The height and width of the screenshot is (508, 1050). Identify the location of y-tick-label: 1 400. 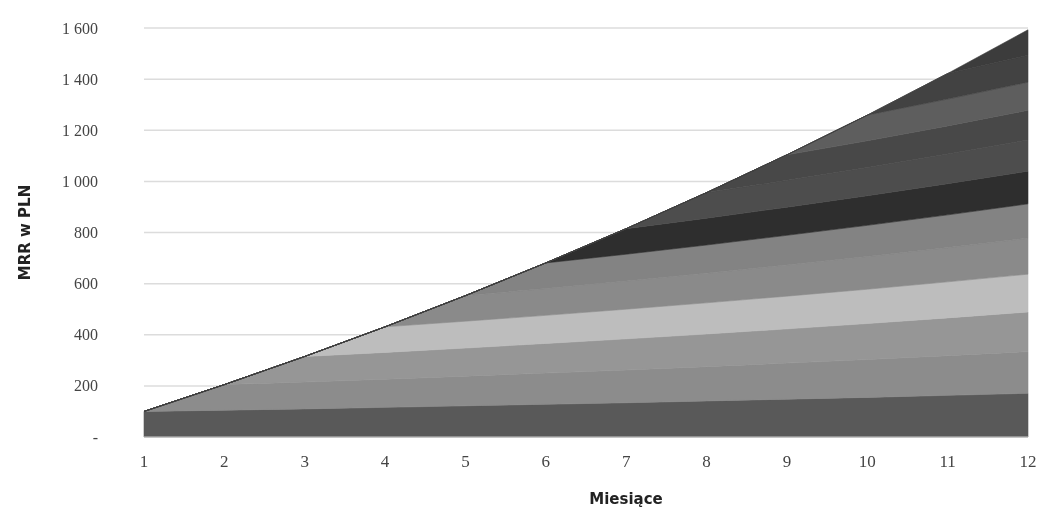
(80, 79).